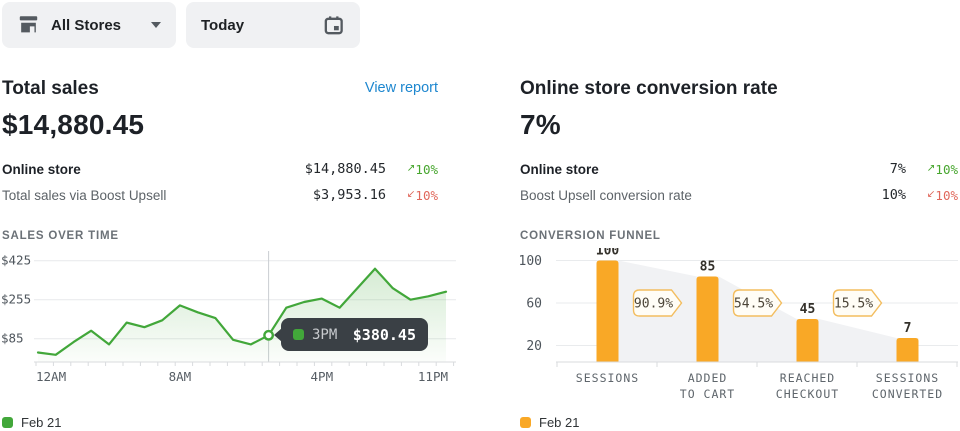  Describe the element at coordinates (807, 394) in the screenshot. I see `svg-text: CHECKOUT` at that location.